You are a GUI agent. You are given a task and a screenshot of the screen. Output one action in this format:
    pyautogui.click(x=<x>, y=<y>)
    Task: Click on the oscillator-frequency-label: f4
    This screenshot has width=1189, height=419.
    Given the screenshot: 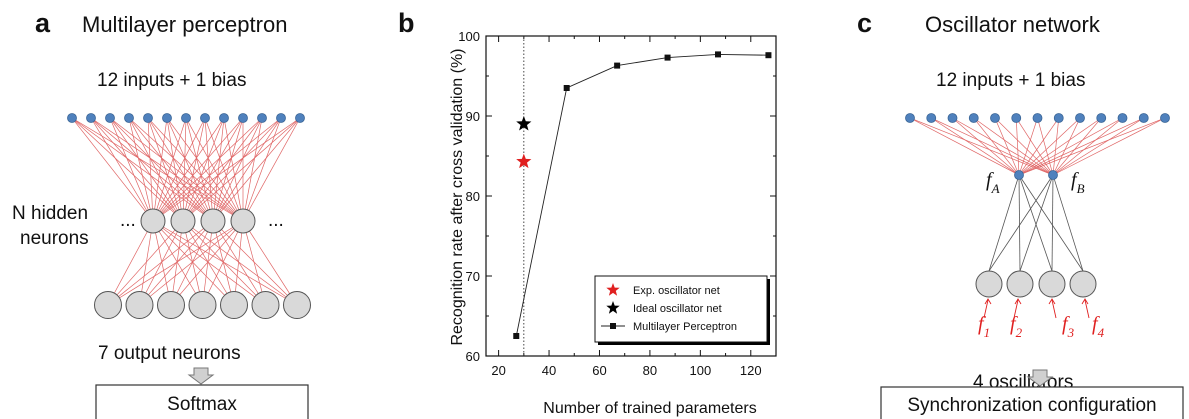 What is the action you would take?
    pyautogui.click(x=1098, y=326)
    